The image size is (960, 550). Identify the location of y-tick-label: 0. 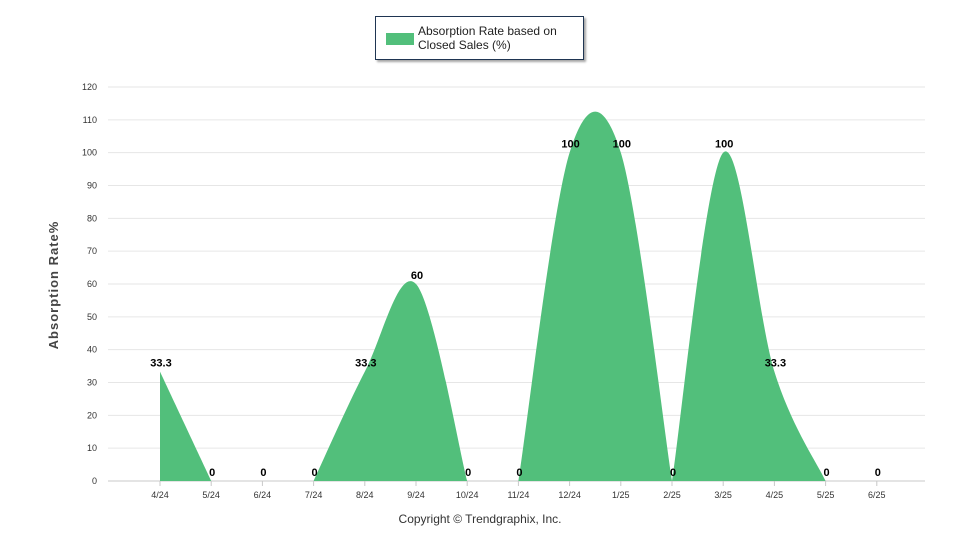
(94, 481).